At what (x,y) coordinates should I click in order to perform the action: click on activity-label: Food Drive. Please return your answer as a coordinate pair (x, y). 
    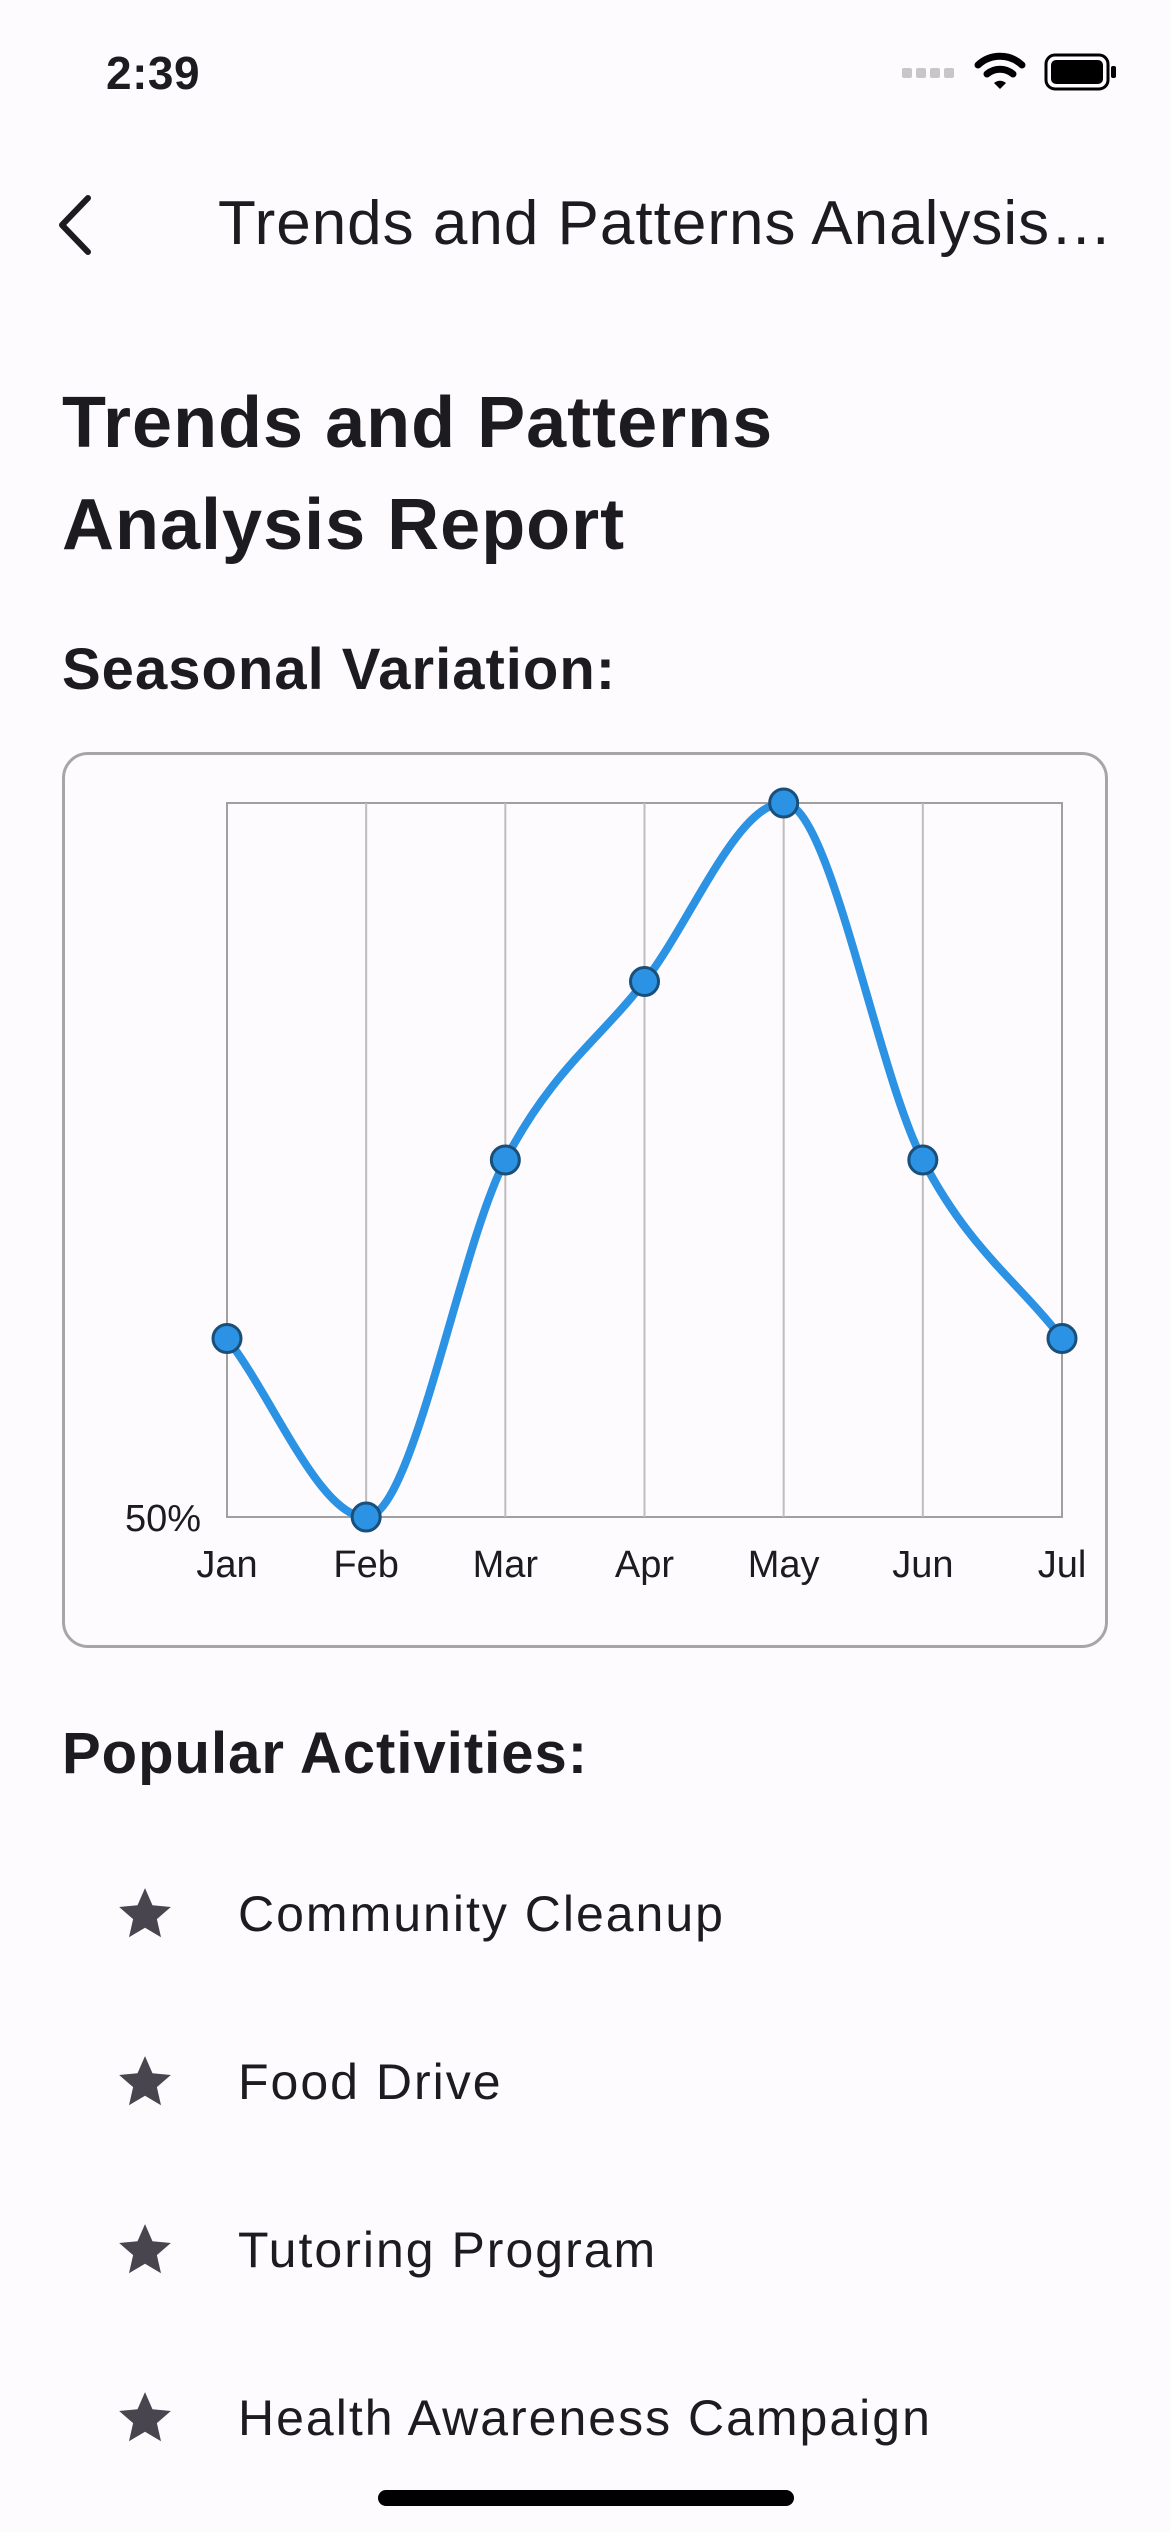
    Looking at the image, I should click on (370, 2082).